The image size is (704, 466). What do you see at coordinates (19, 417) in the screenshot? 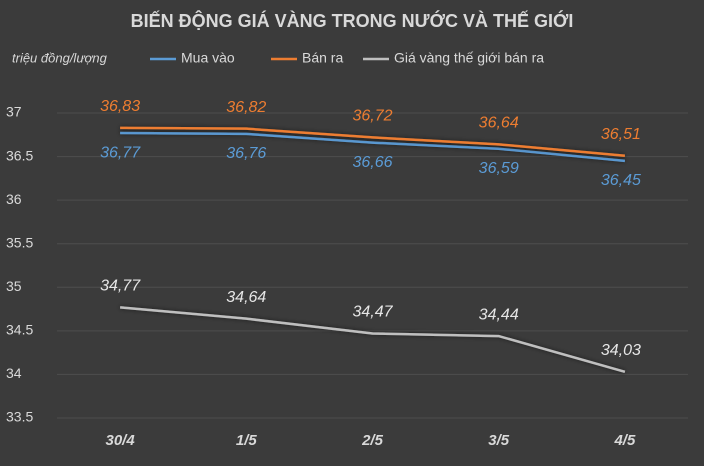
I see `y-tick-label: 33.5` at bounding box center [19, 417].